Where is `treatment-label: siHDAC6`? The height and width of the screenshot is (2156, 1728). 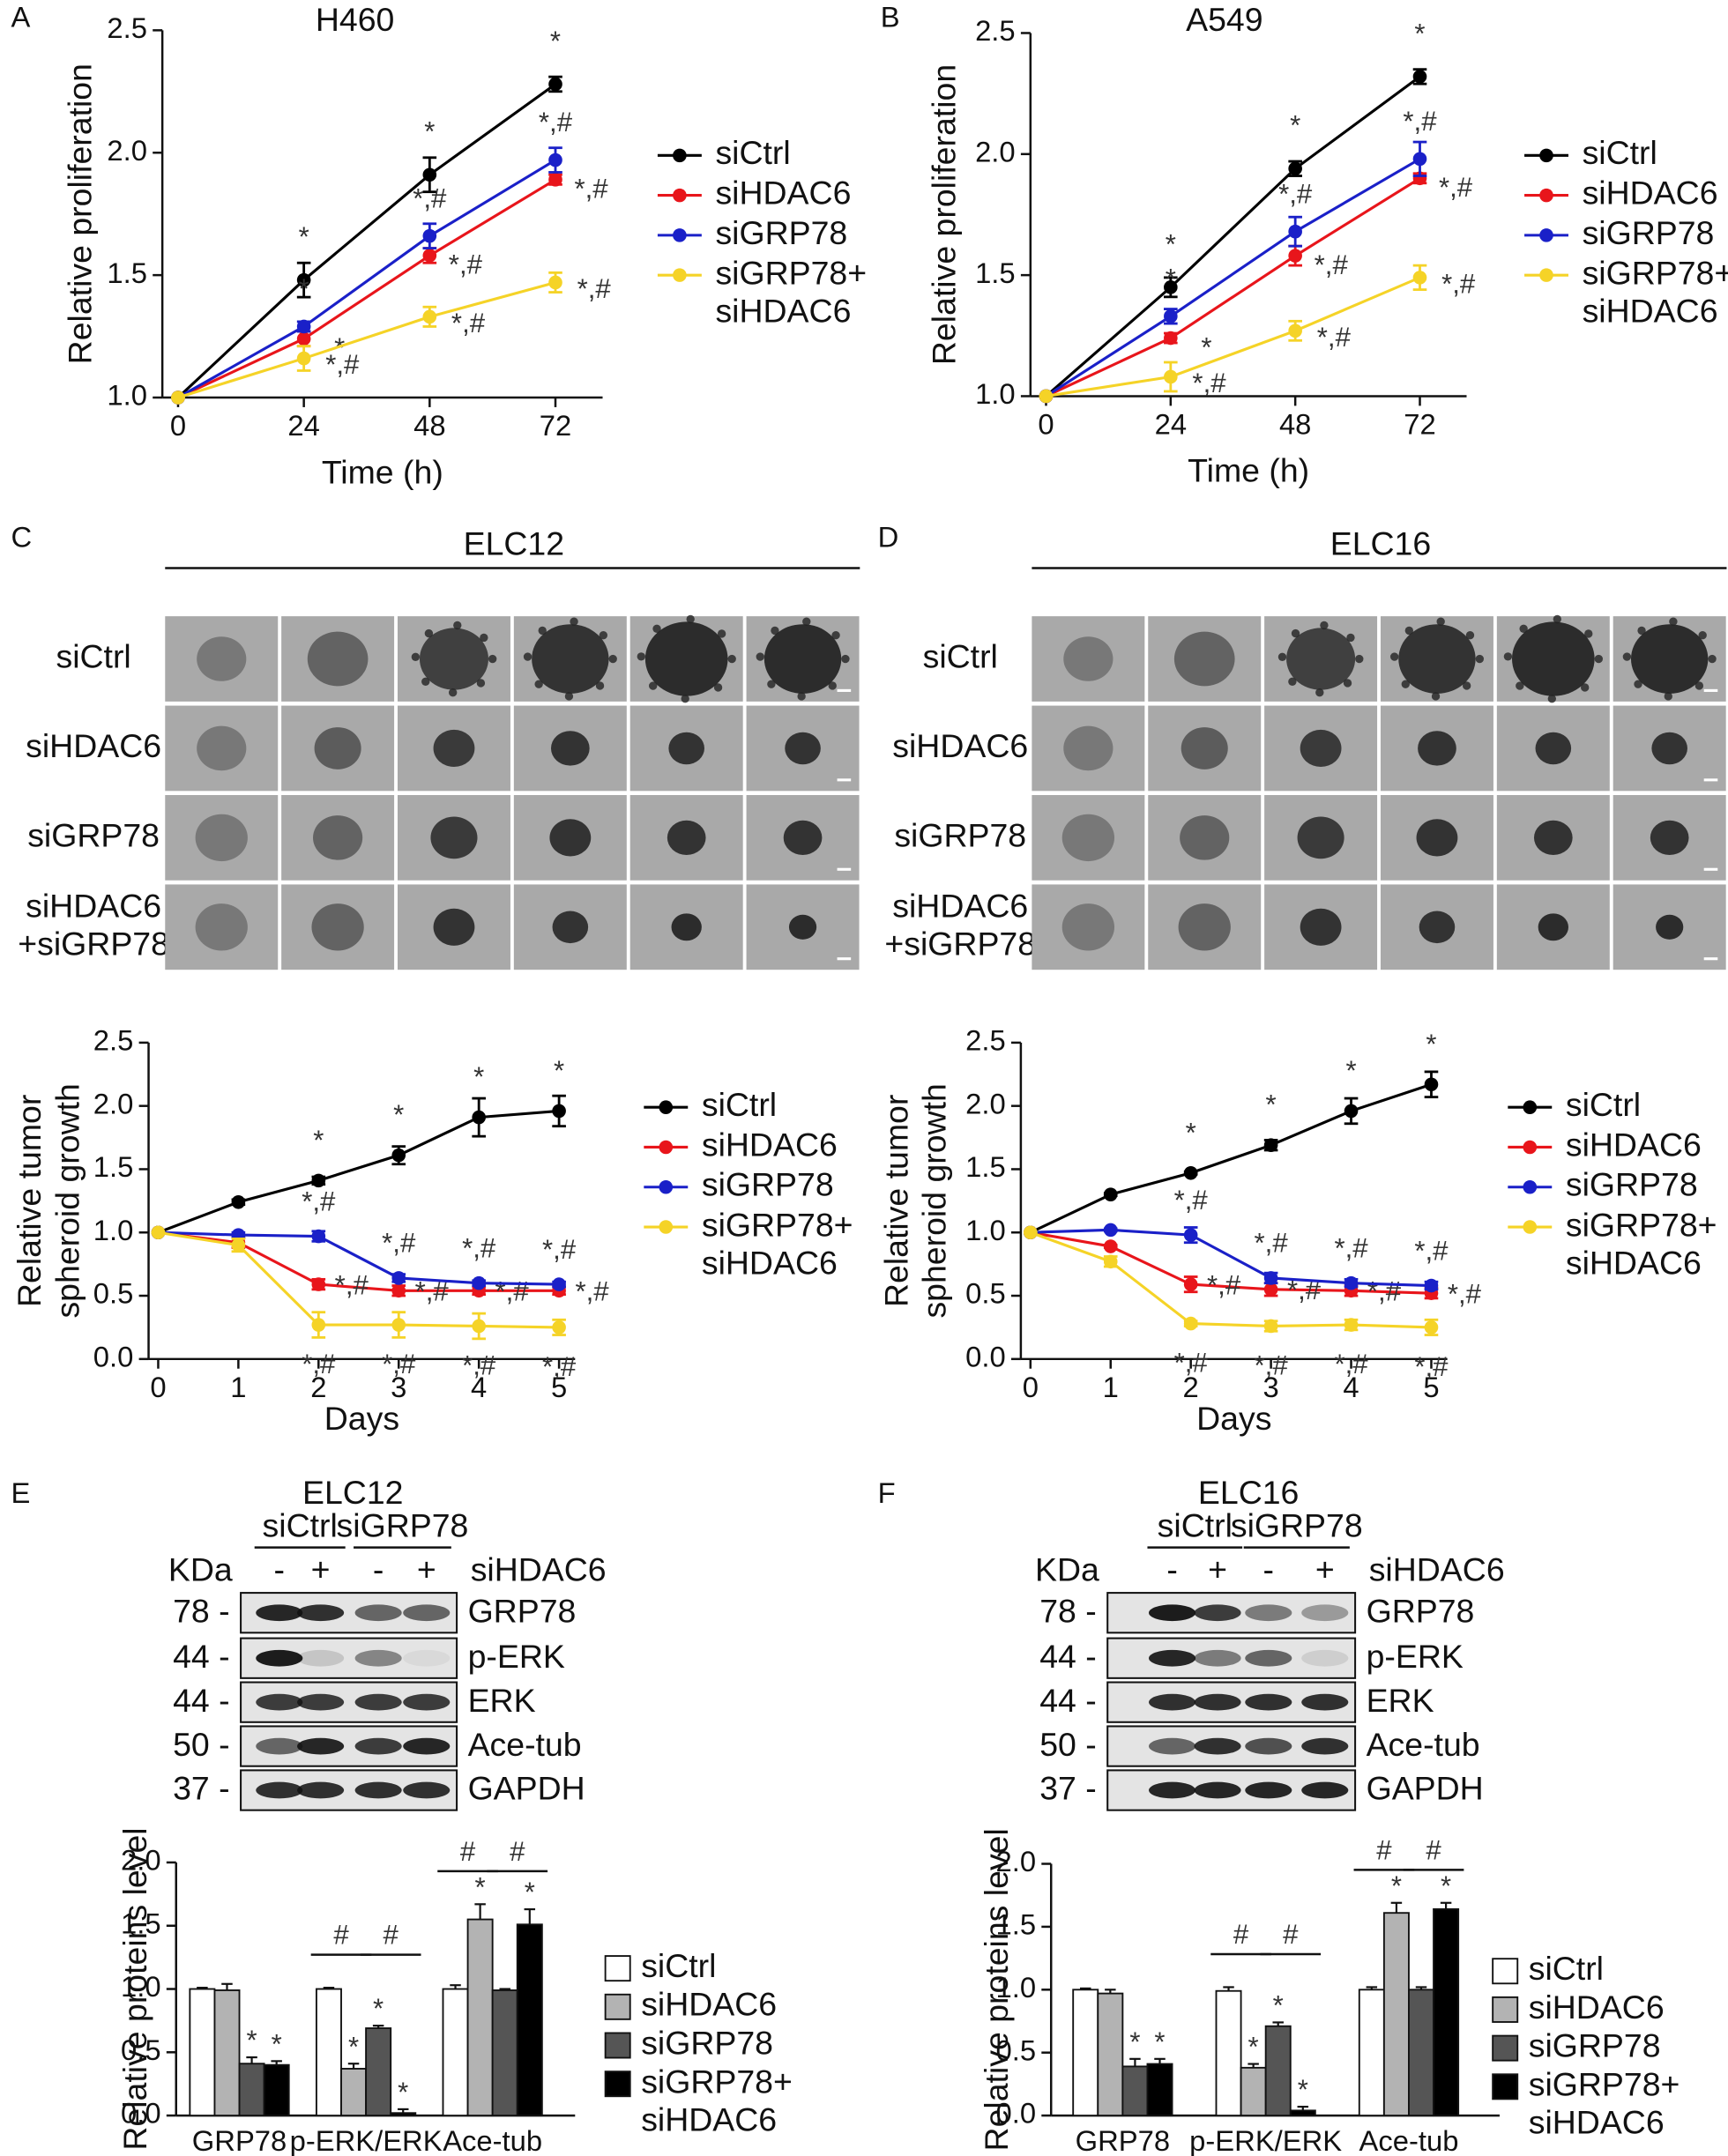 treatment-label: siHDAC6 is located at coordinates (539, 1569).